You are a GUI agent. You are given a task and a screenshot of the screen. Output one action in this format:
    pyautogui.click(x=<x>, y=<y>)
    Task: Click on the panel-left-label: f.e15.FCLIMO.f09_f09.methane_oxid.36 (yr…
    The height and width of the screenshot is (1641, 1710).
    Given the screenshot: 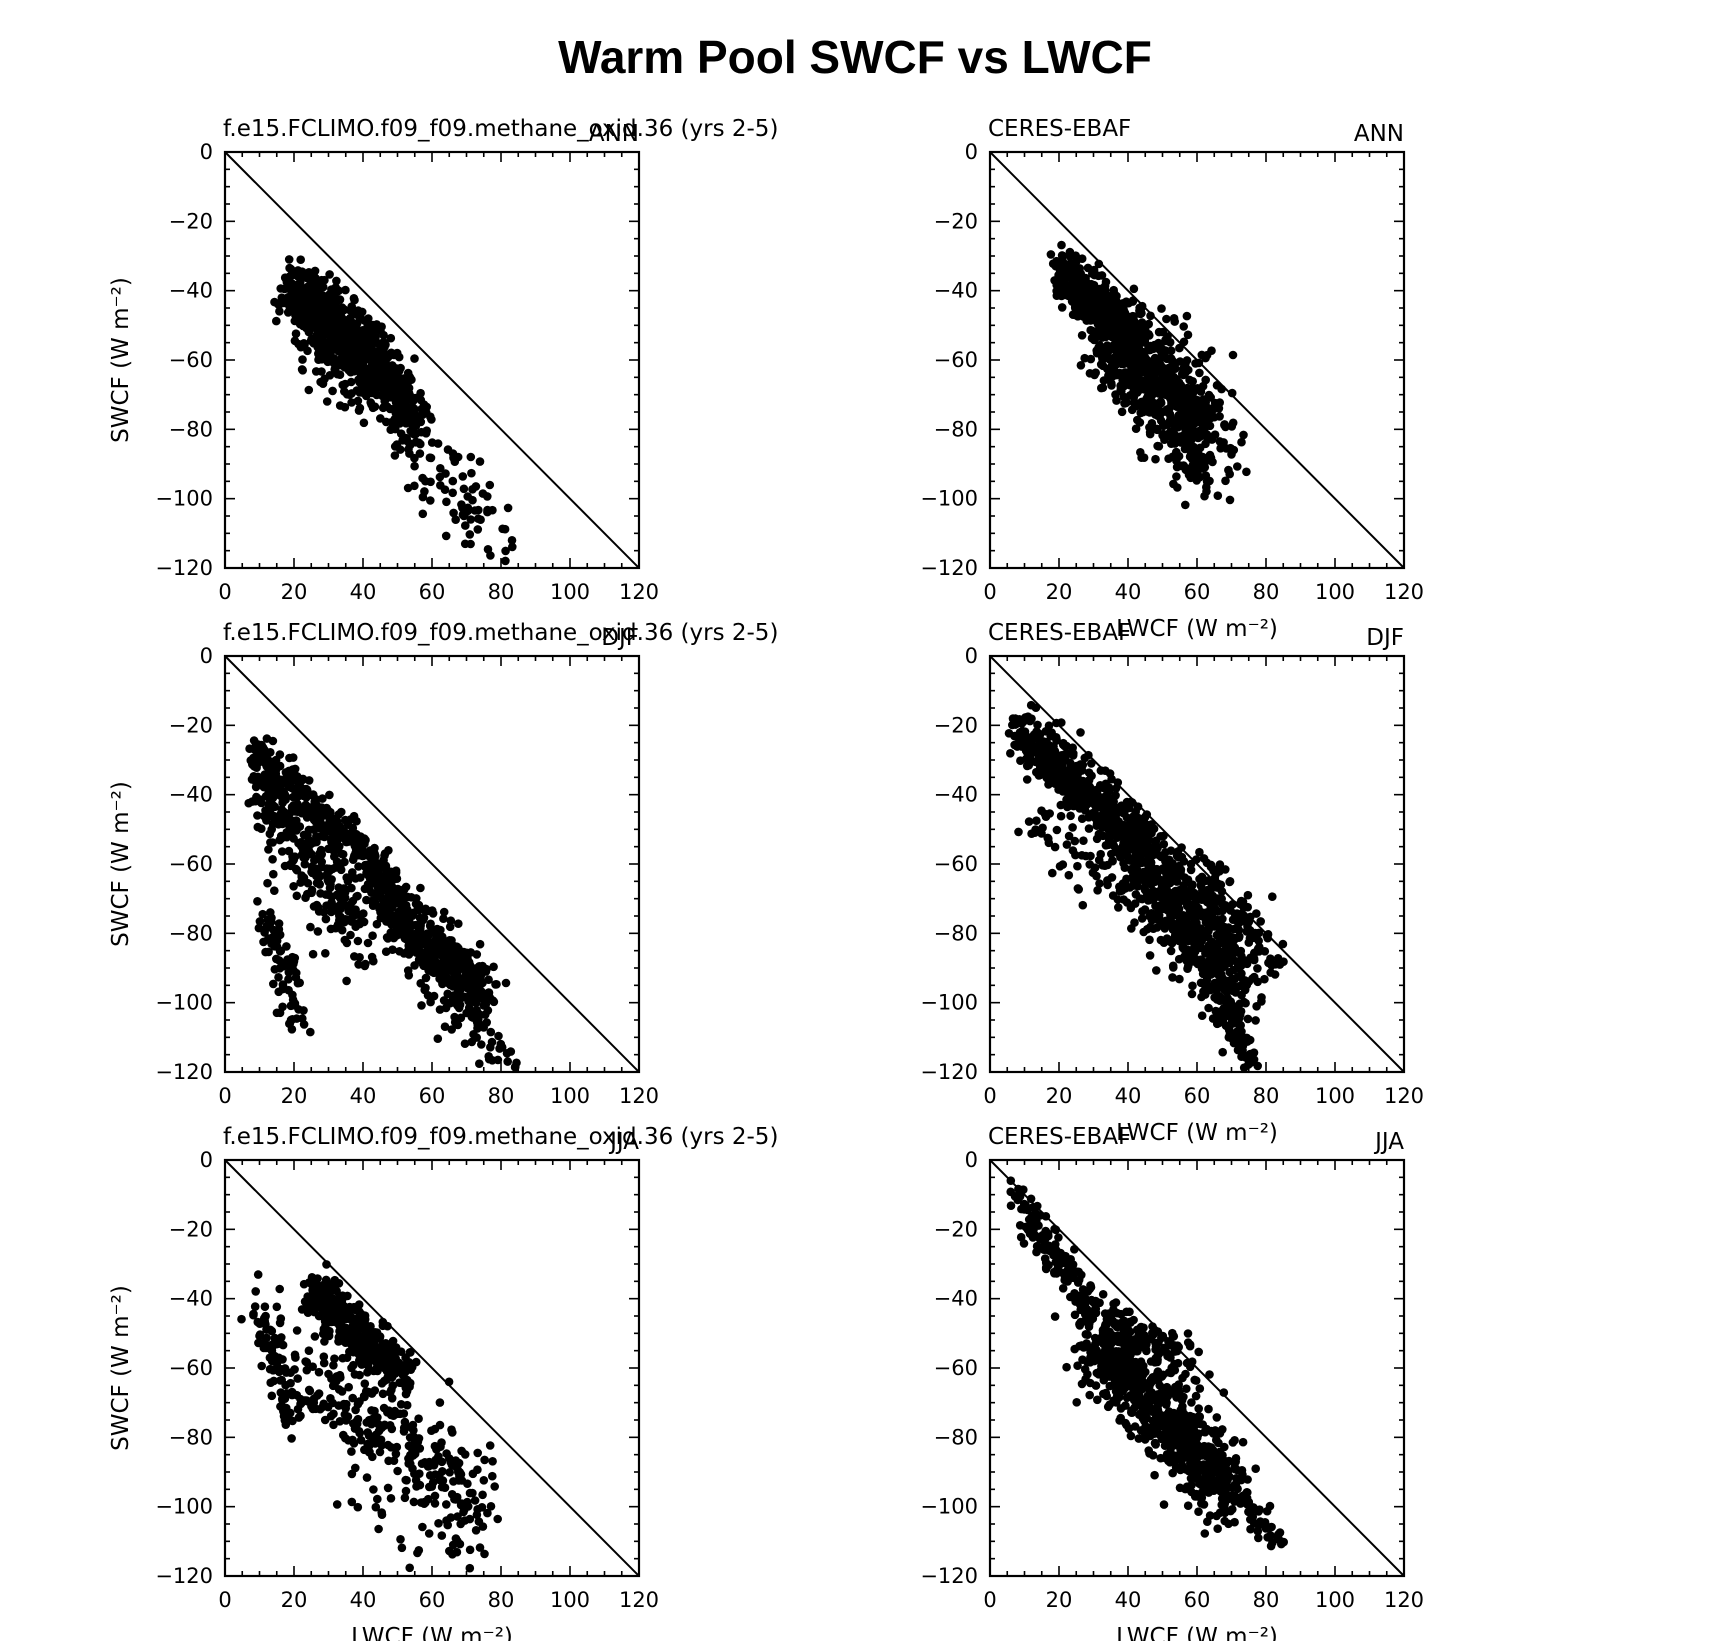 What is the action you would take?
    pyautogui.click(x=500, y=129)
    